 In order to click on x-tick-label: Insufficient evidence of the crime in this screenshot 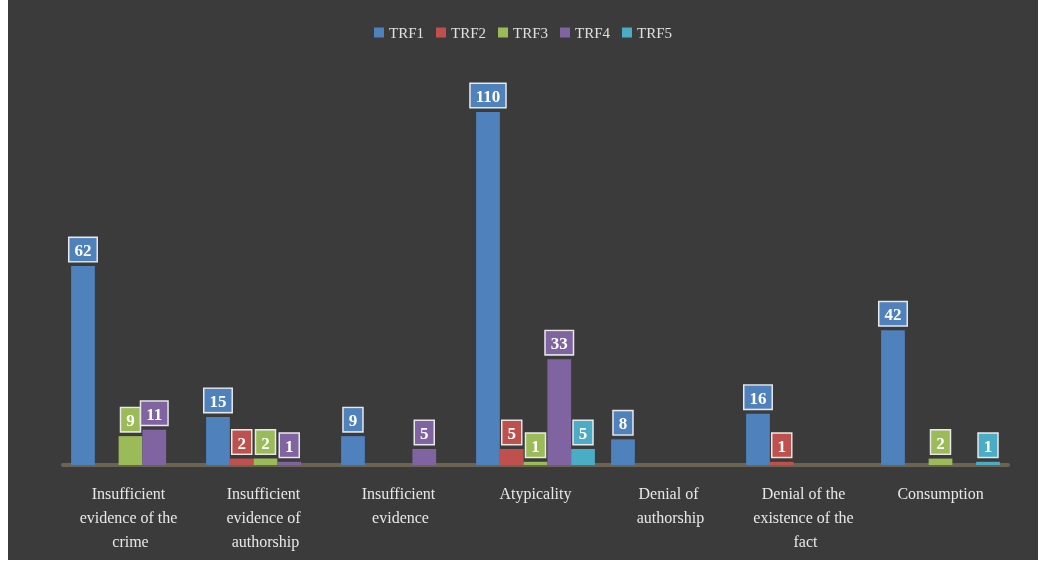, I will do `click(130, 517)`.